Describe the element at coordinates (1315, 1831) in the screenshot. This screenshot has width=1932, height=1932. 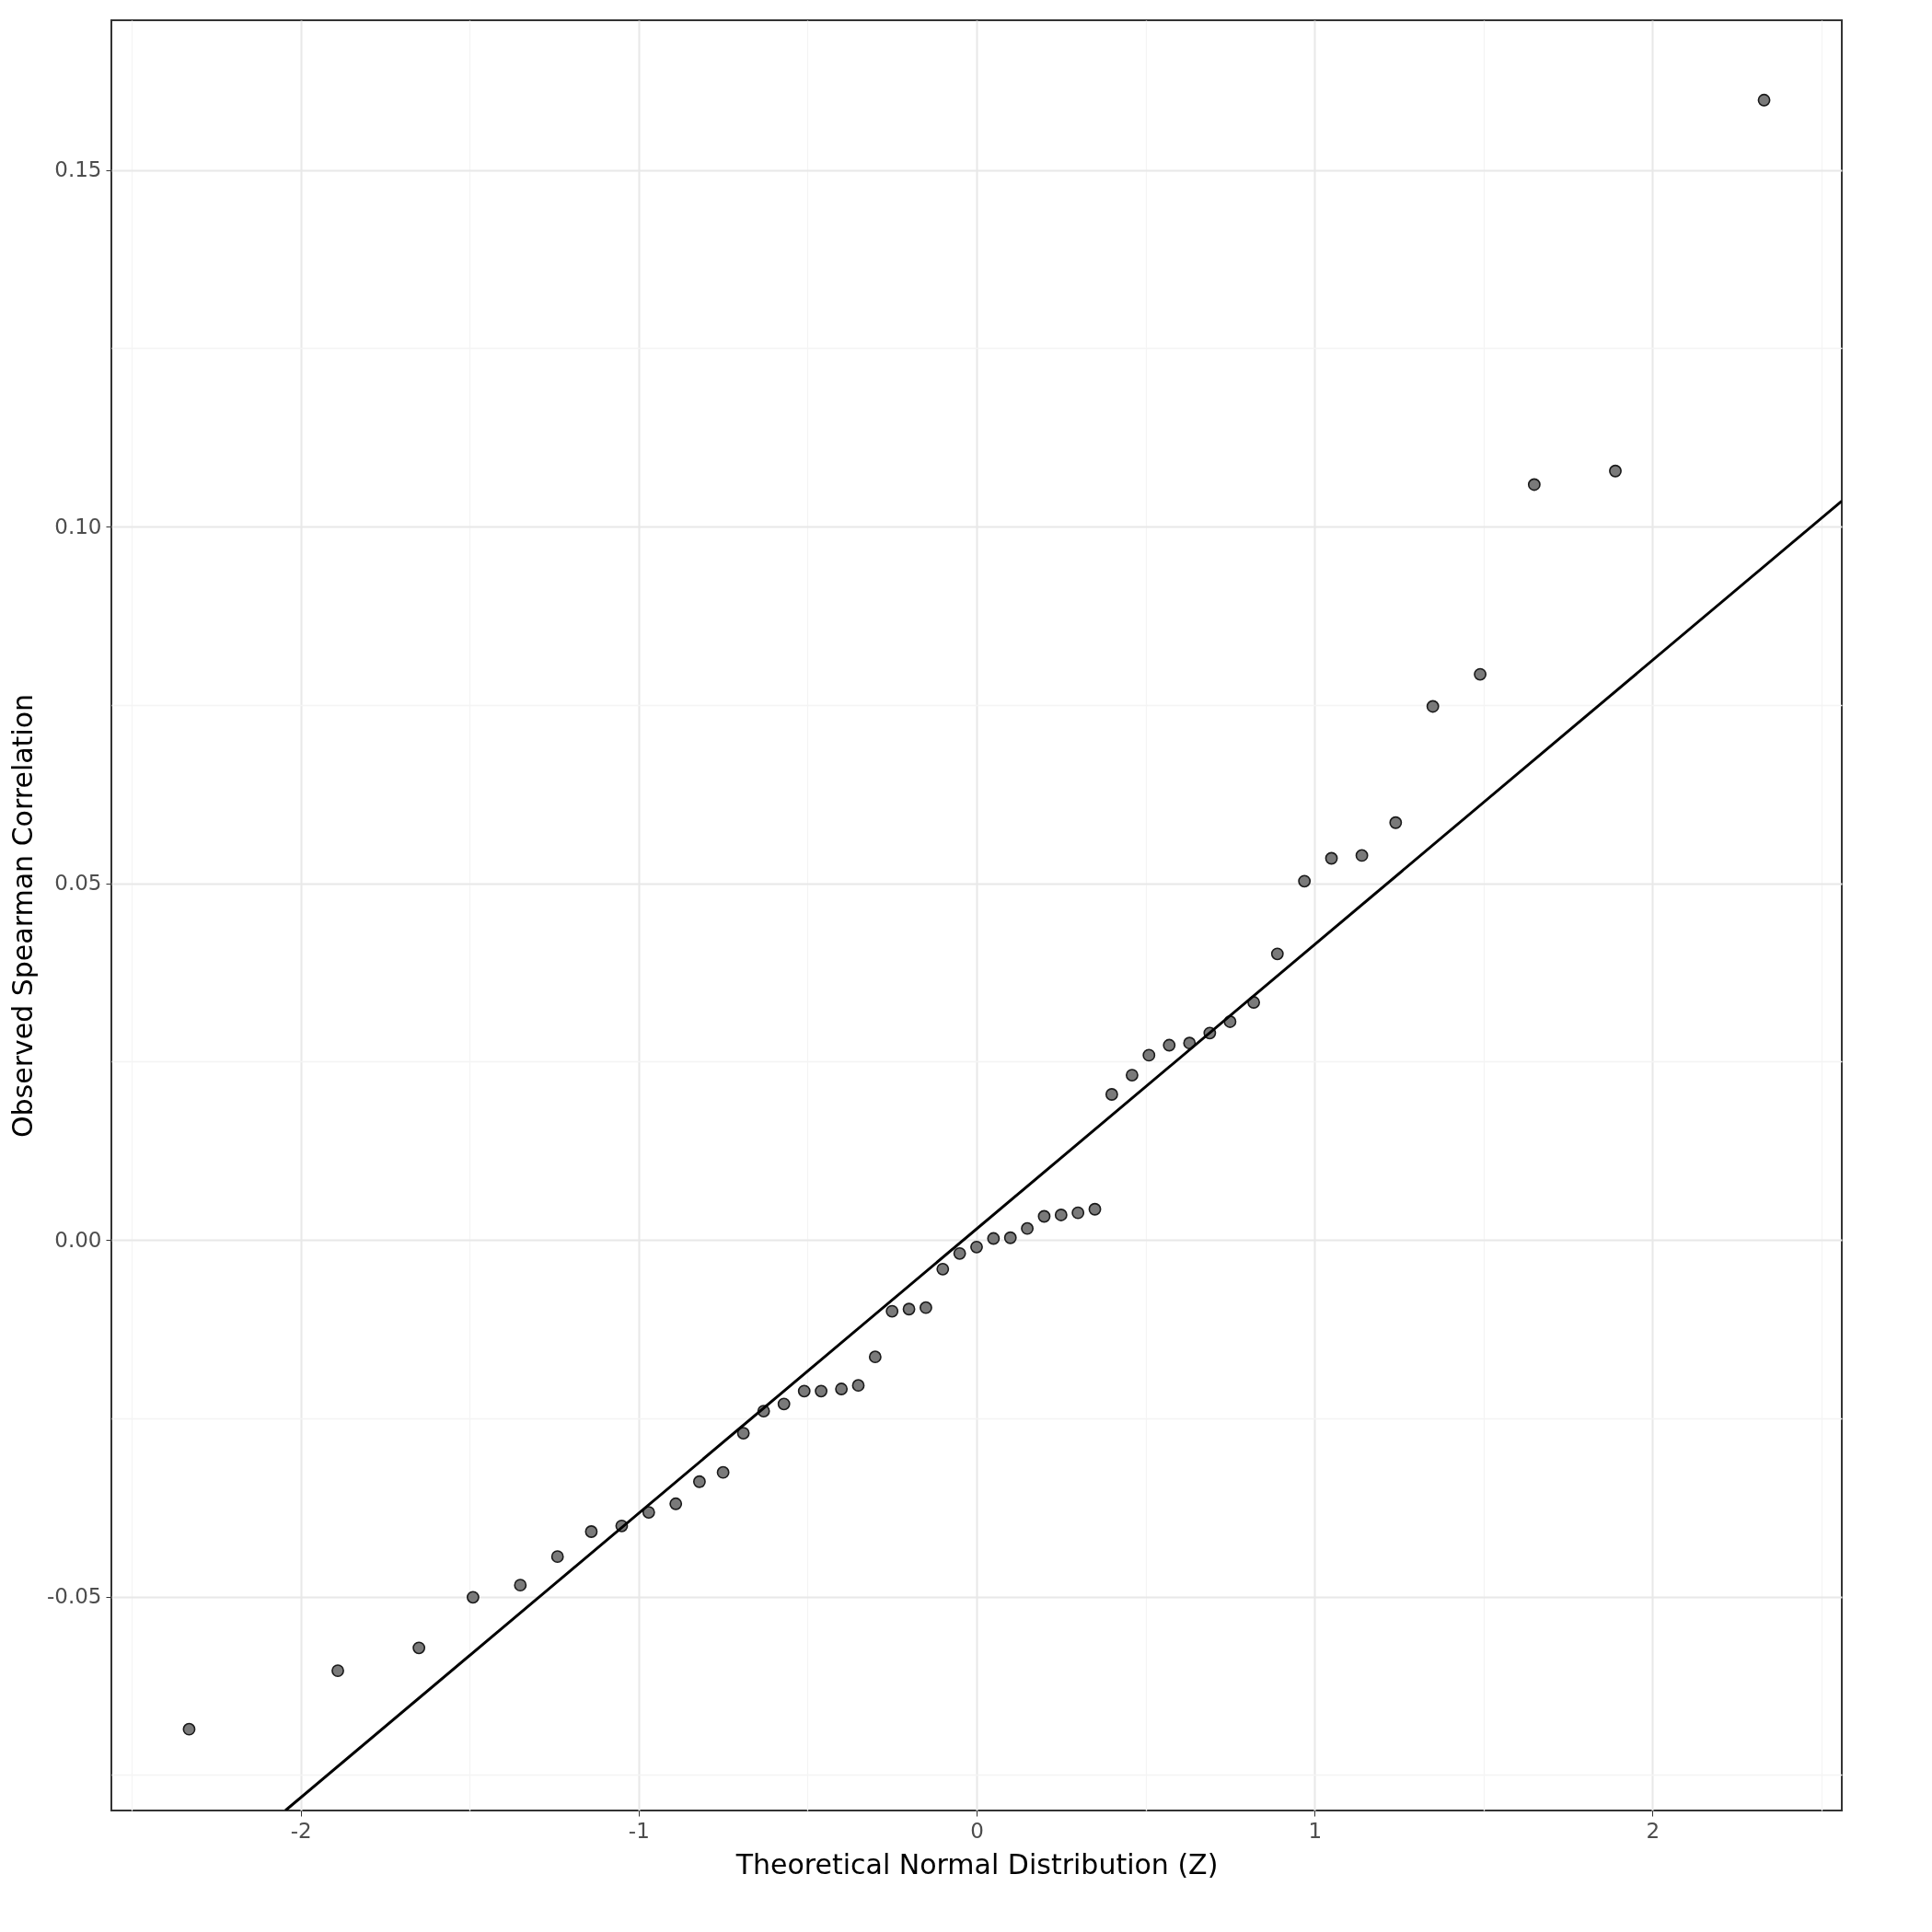
I see `x-tick-label: 1` at that location.